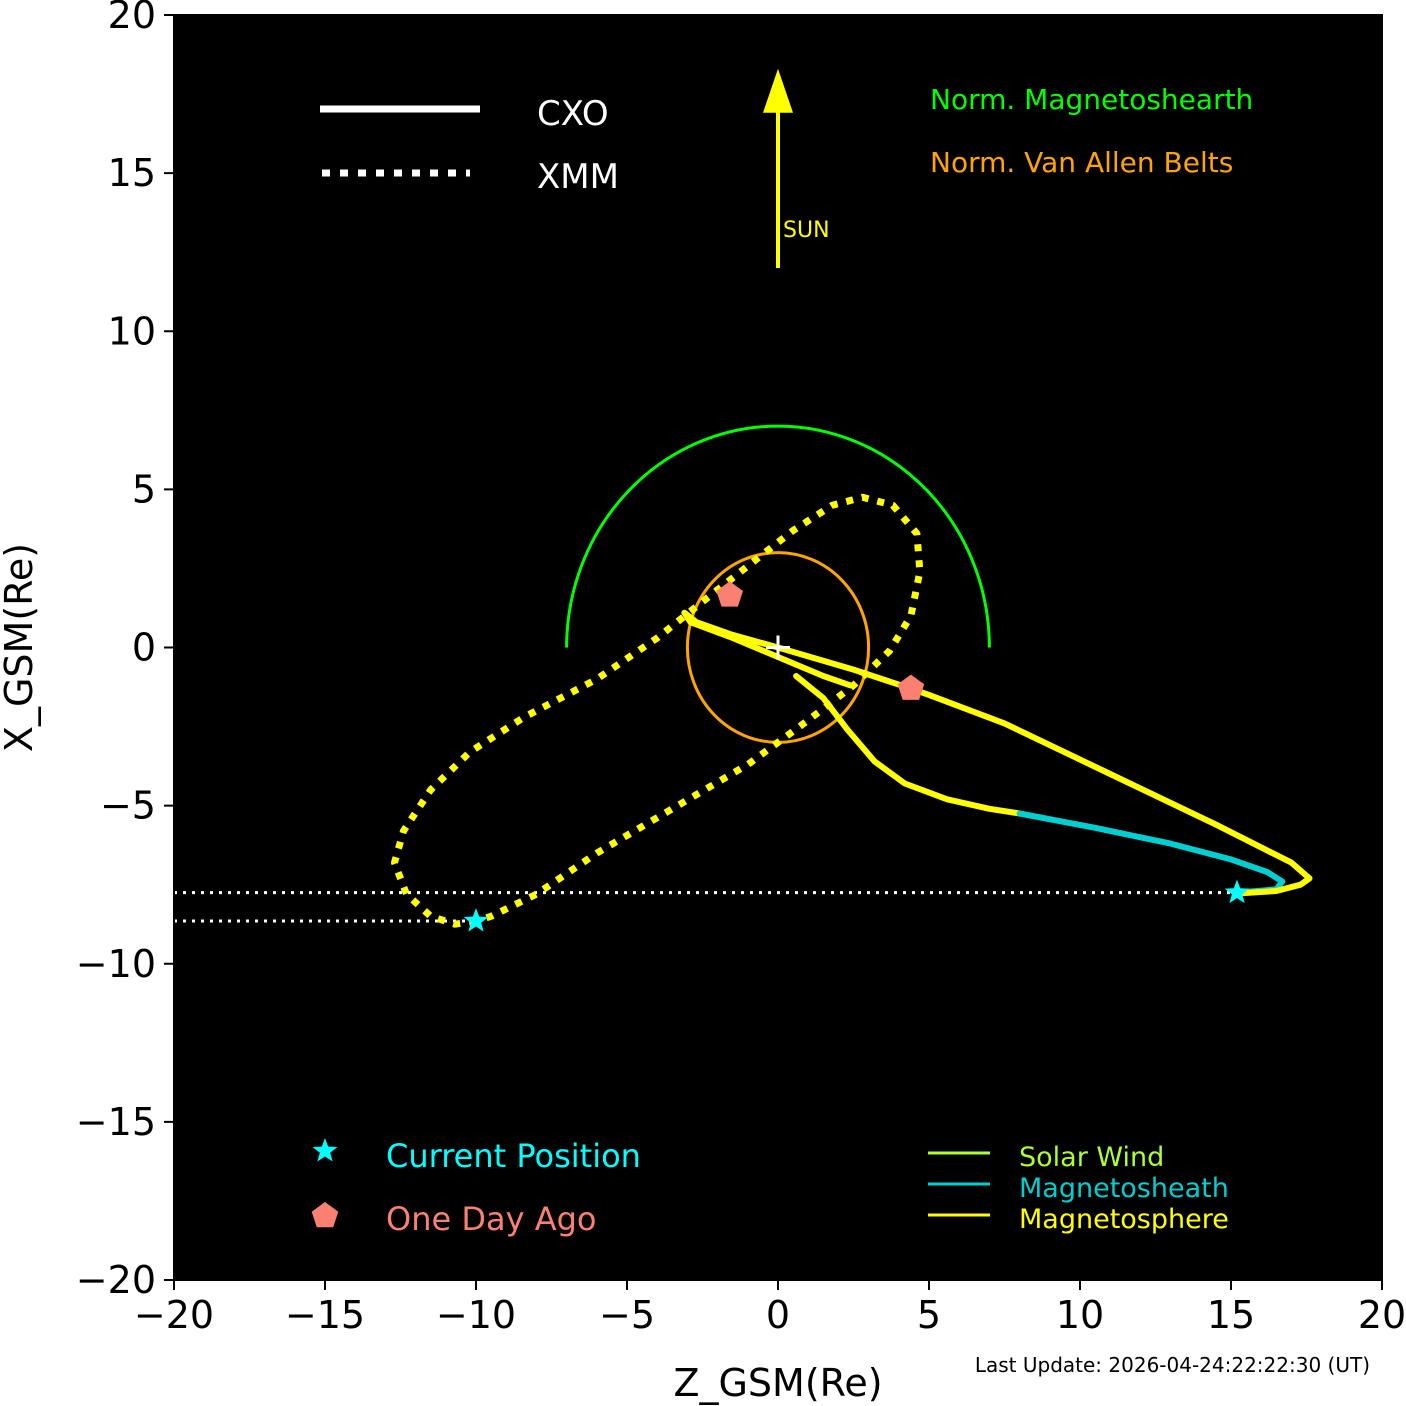 This screenshot has width=1406, height=1406. Describe the element at coordinates (1081, 162) in the screenshot. I see `van-allen-boundary-label: Norm. Van Allen Belts` at that location.